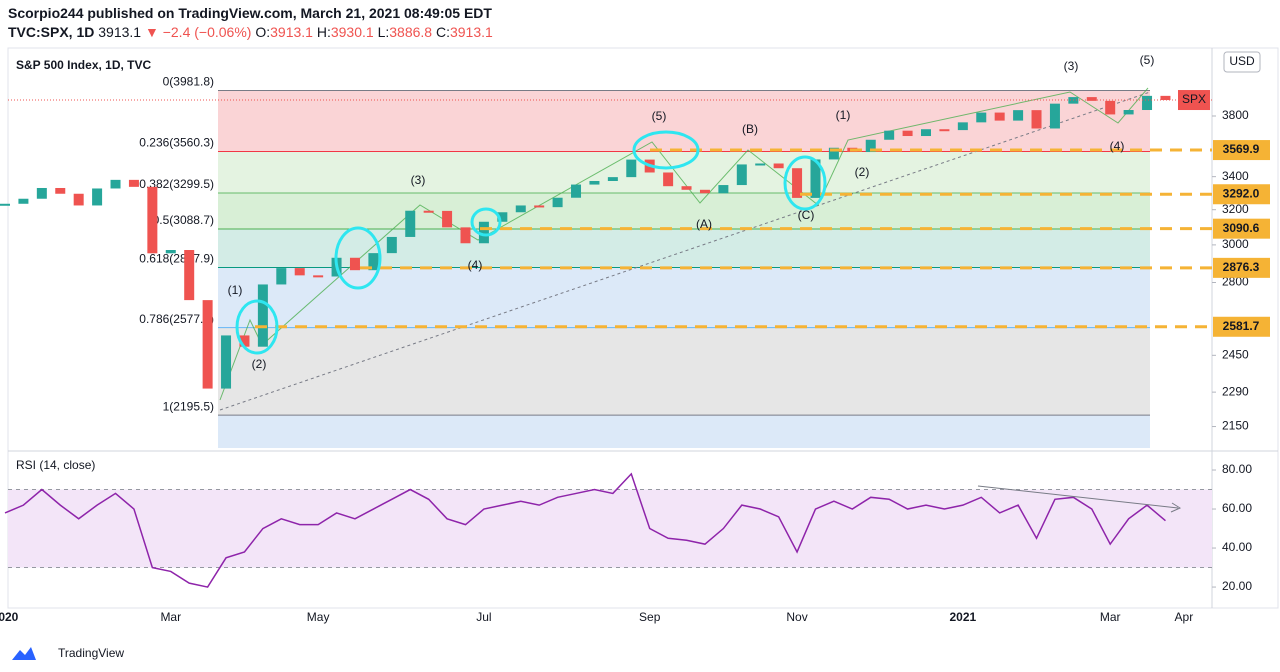 The width and height of the screenshot is (1280, 672). What do you see at coordinates (1194, 100) in the screenshot?
I see `symbol-tag-box` at bounding box center [1194, 100].